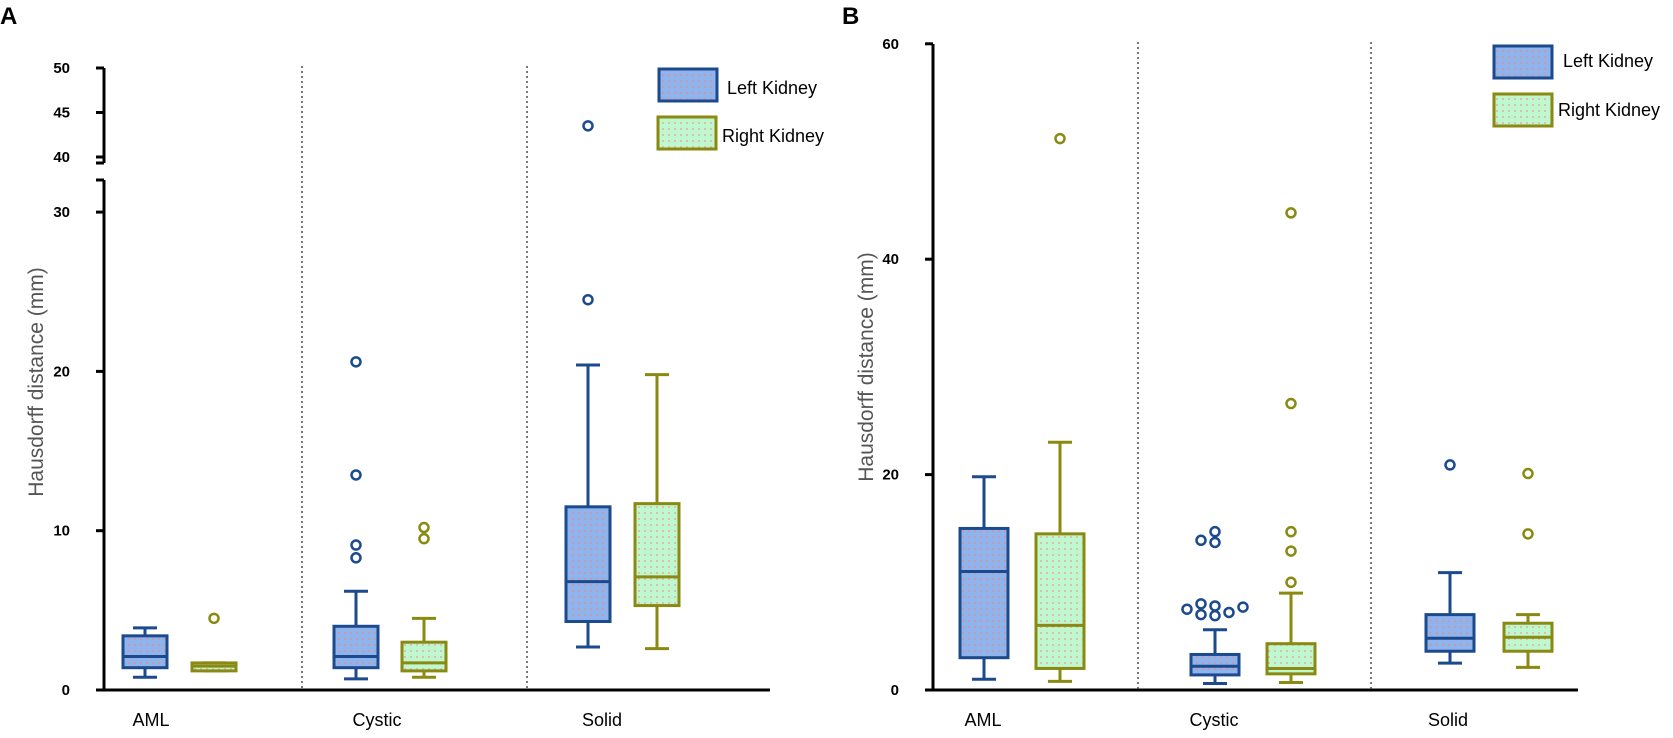 The height and width of the screenshot is (738, 1673). What do you see at coordinates (850, 16) in the screenshot?
I see `panel-b-label: B` at bounding box center [850, 16].